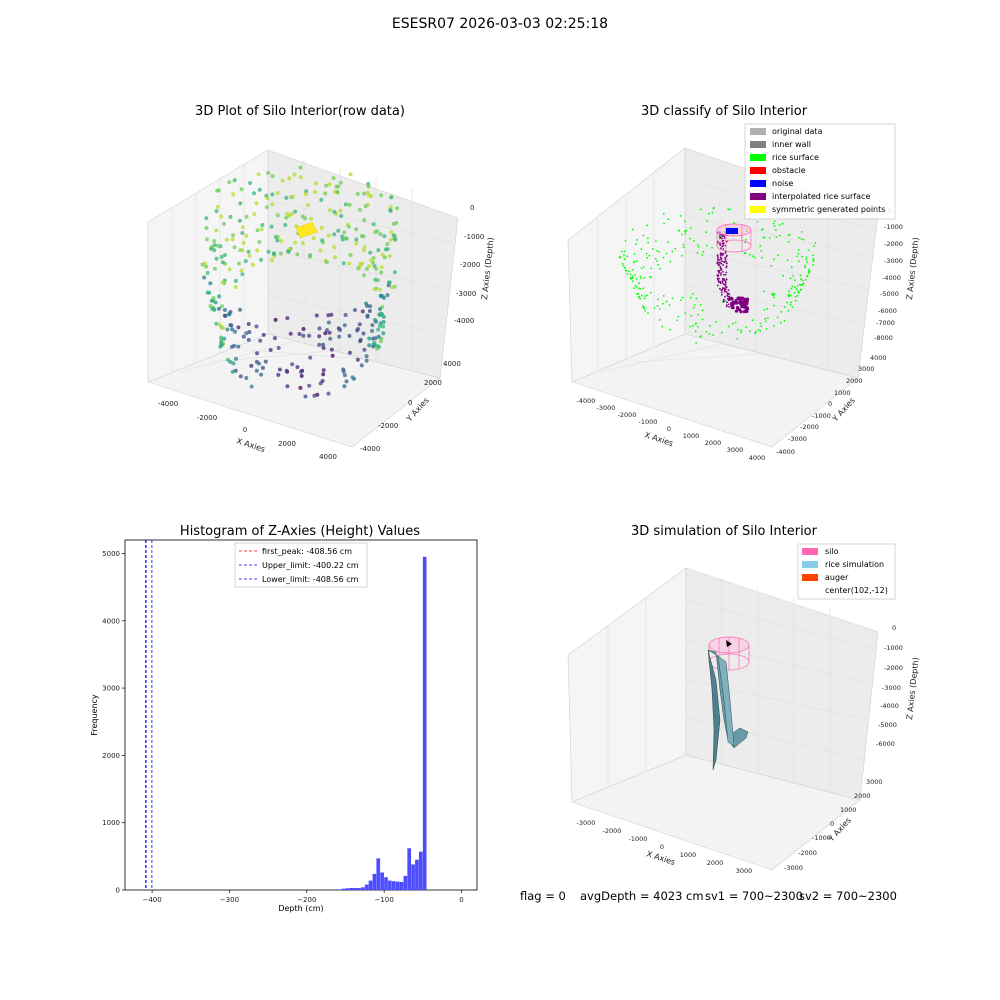  Describe the element at coordinates (472, 208) in the screenshot. I see `plot1-z-tick: 0` at that location.